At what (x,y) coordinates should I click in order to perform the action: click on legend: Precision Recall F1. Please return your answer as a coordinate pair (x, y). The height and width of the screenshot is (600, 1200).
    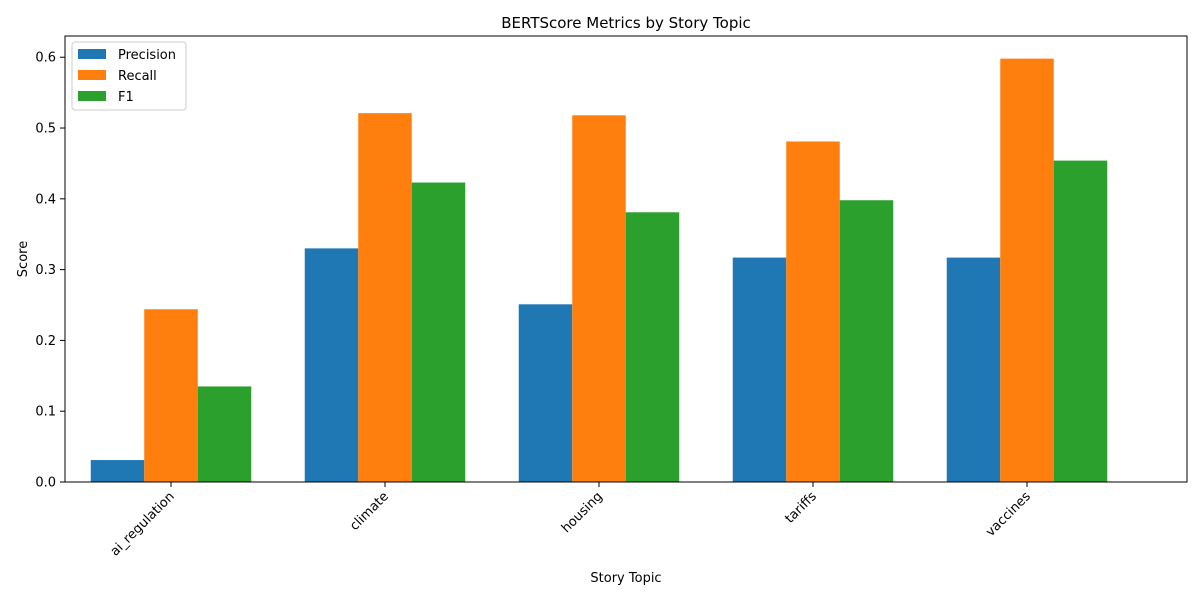
    Looking at the image, I should click on (129, 76).